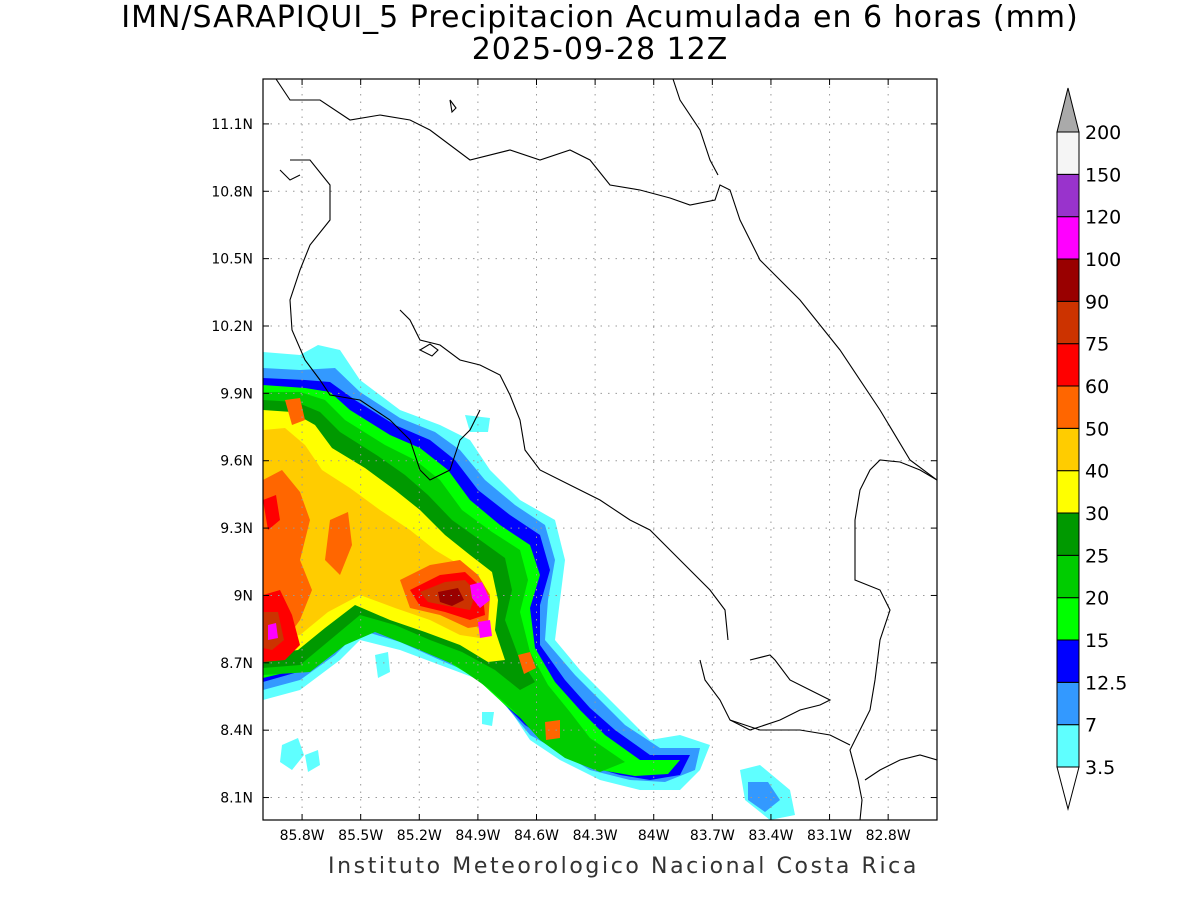 The image size is (1200, 900). What do you see at coordinates (1103, 260) in the screenshot?
I see `colorbar-level-label: 100` at bounding box center [1103, 260].